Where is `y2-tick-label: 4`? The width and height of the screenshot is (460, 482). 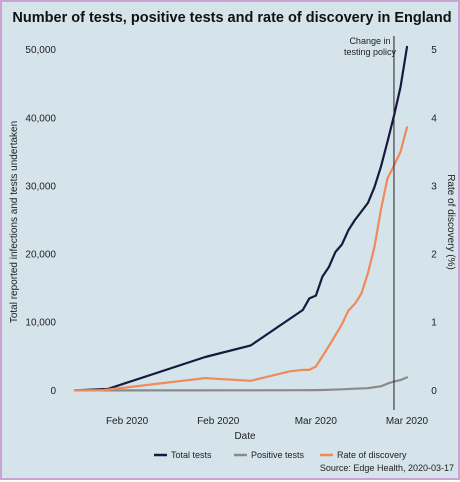 y2-tick-label: 4 is located at coordinates (434, 118).